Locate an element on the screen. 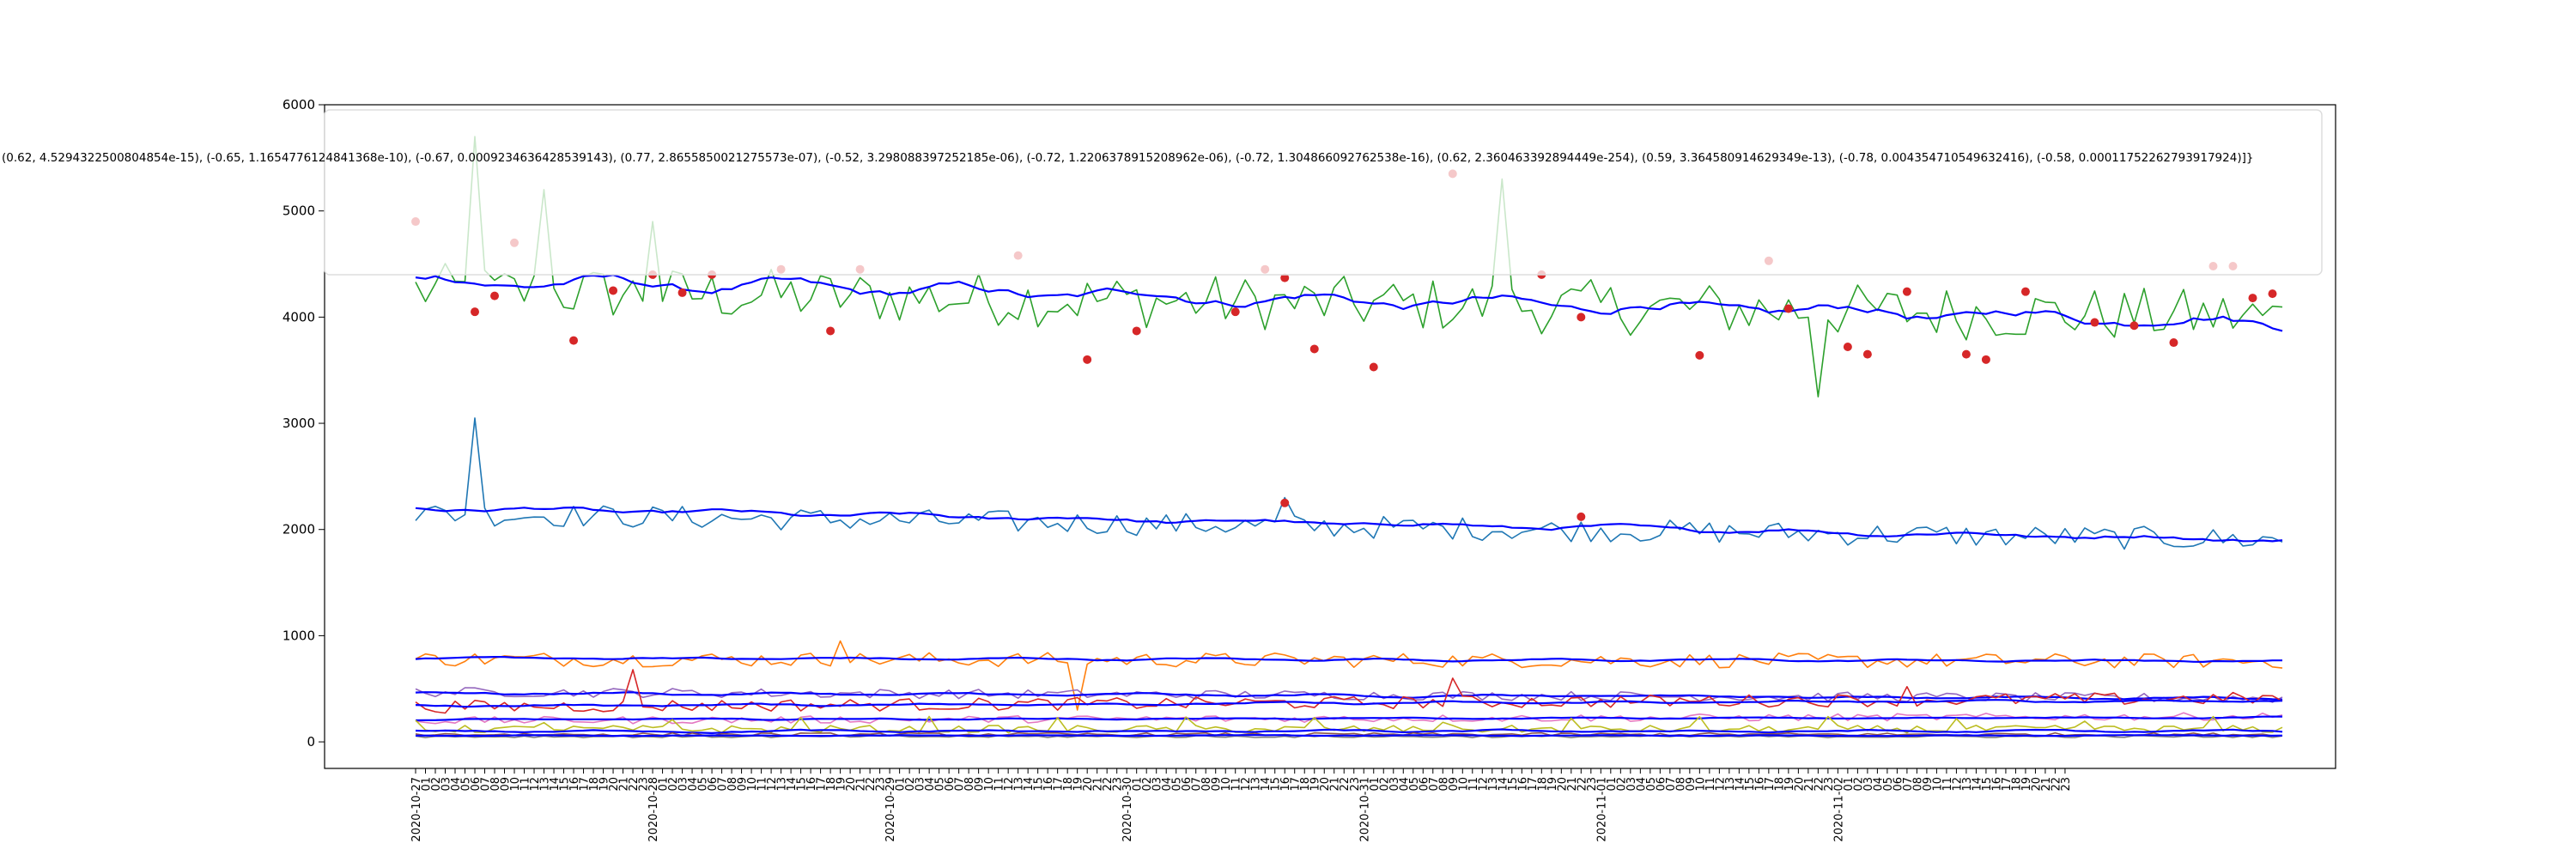 This screenshot has height=862, width=2576. x-tick-label: 23 is located at coordinates (1829, 784).